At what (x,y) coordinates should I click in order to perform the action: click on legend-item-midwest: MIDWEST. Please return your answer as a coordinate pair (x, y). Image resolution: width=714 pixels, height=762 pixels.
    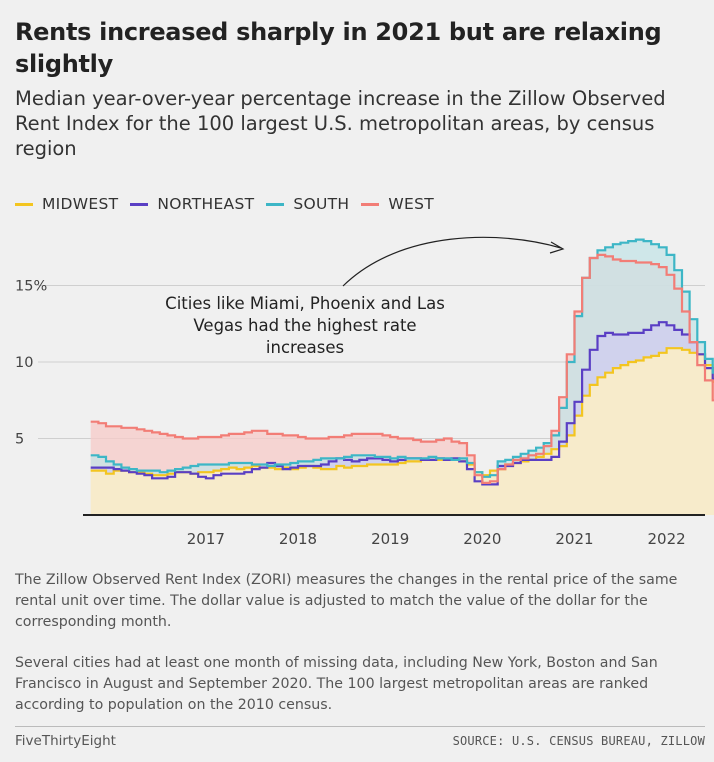
    Looking at the image, I should click on (66, 204).